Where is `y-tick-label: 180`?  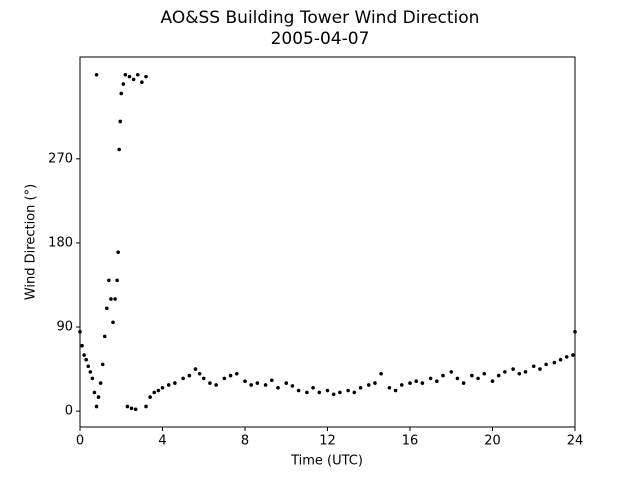 y-tick-label: 180 is located at coordinates (60, 242).